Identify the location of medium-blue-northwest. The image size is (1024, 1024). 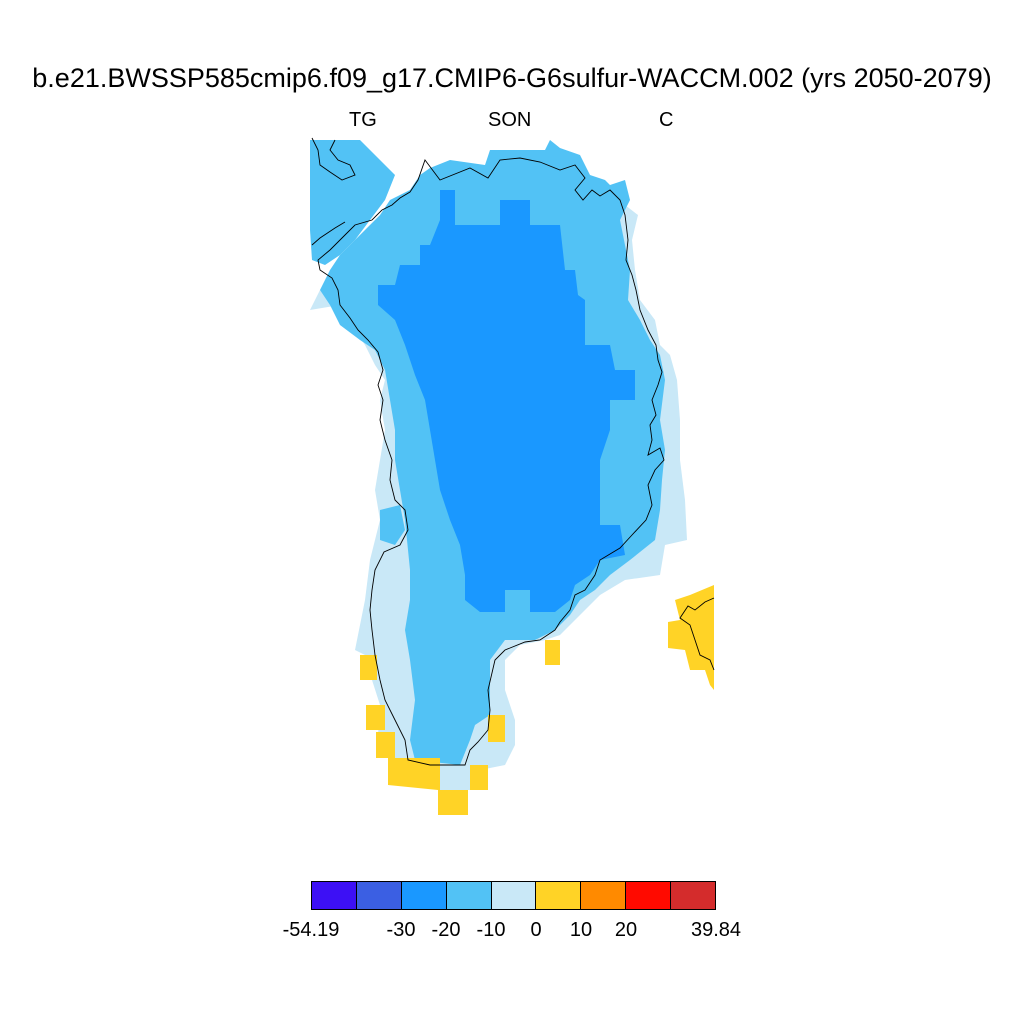
(352, 202).